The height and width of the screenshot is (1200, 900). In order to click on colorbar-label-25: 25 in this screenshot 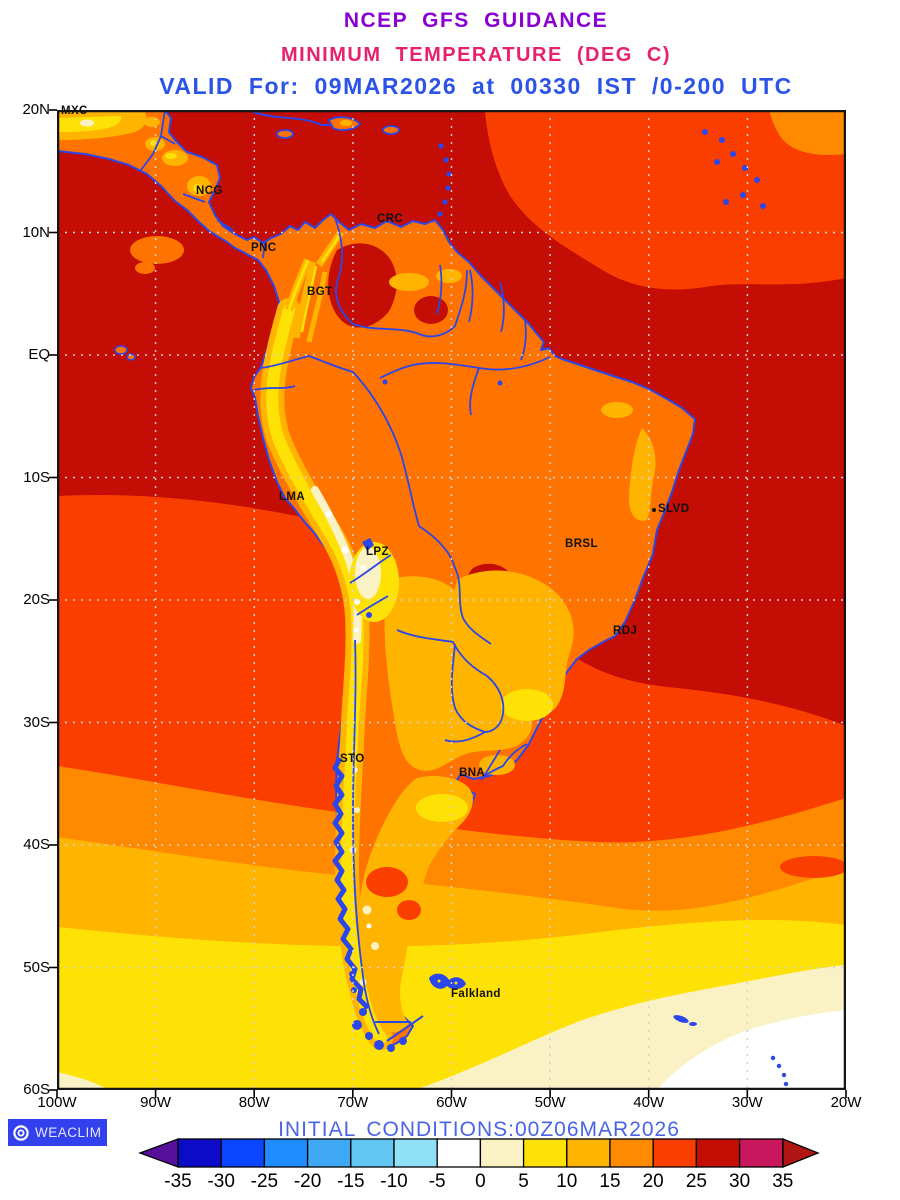, I will do `click(696, 1181)`.